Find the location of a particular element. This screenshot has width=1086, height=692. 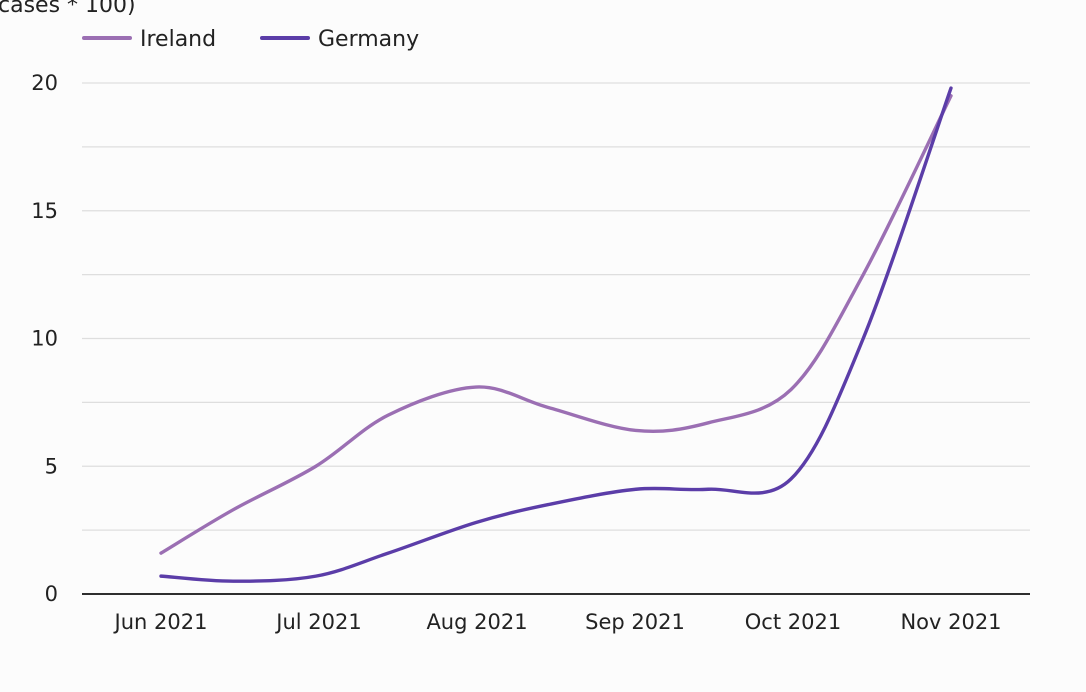

x-tick-label: Jun 2021 is located at coordinates (160, 622).